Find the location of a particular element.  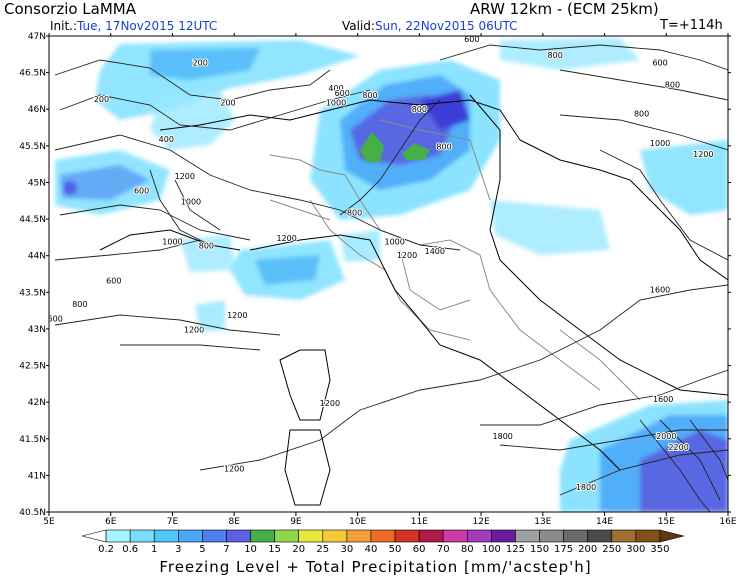

contour-label: 2000 is located at coordinates (666, 436).